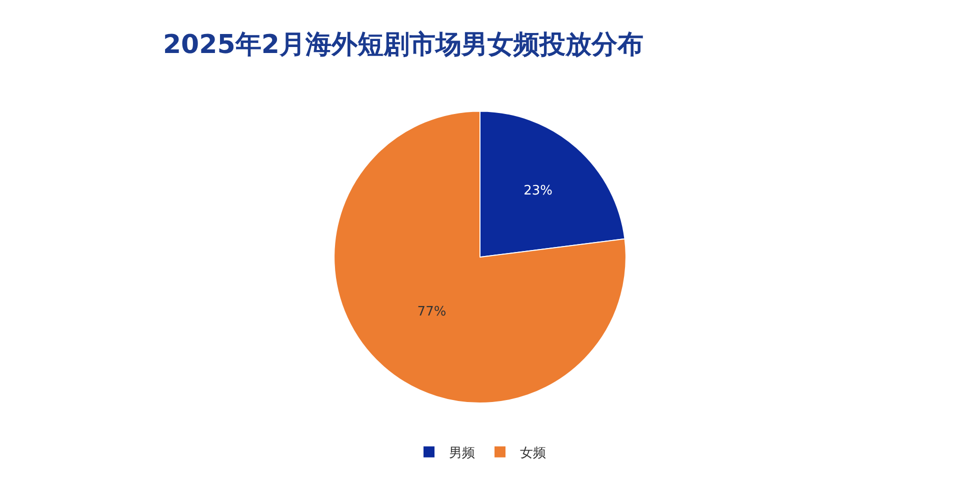  What do you see at coordinates (538, 191) in the screenshot?
I see `data-label: 23%` at bounding box center [538, 191].